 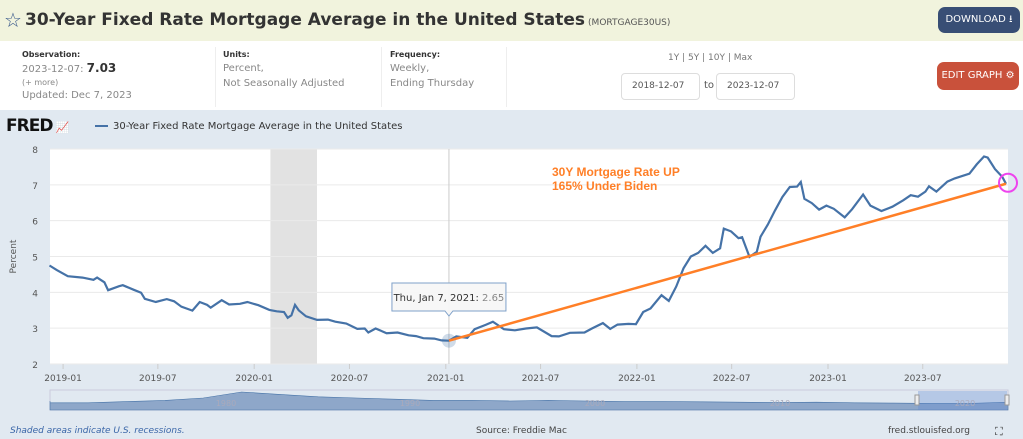 I want to click on navigator-label: 2020, so click(x=965, y=403).